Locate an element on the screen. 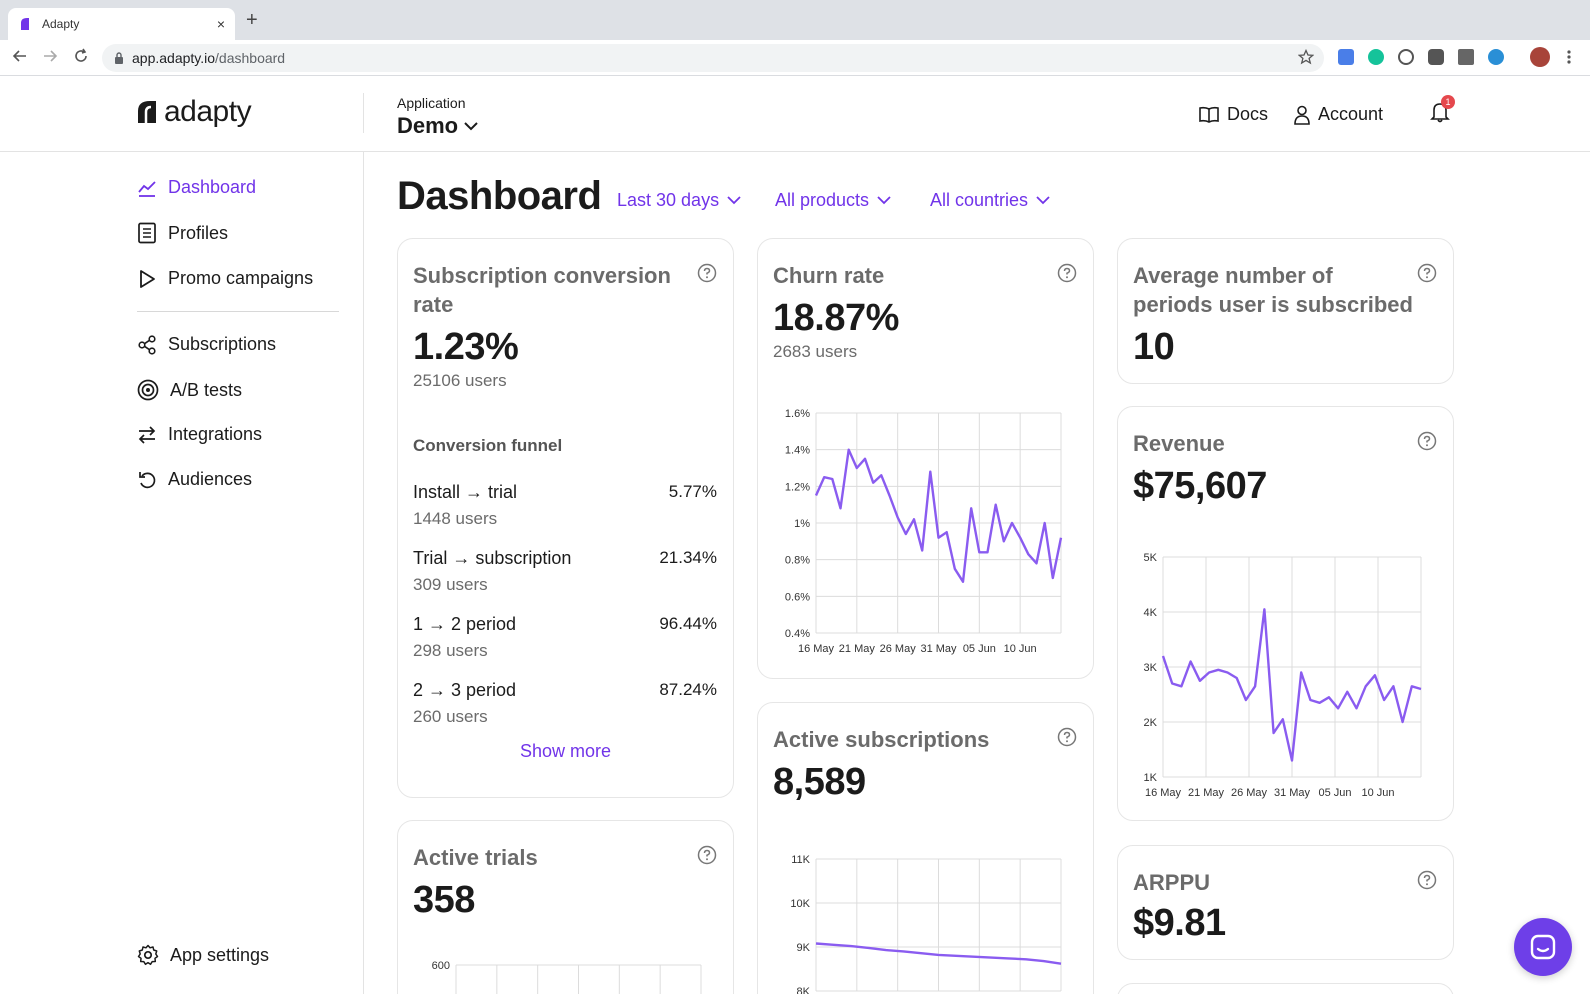  conversion-rate-value: 1.23% is located at coordinates (466, 347).